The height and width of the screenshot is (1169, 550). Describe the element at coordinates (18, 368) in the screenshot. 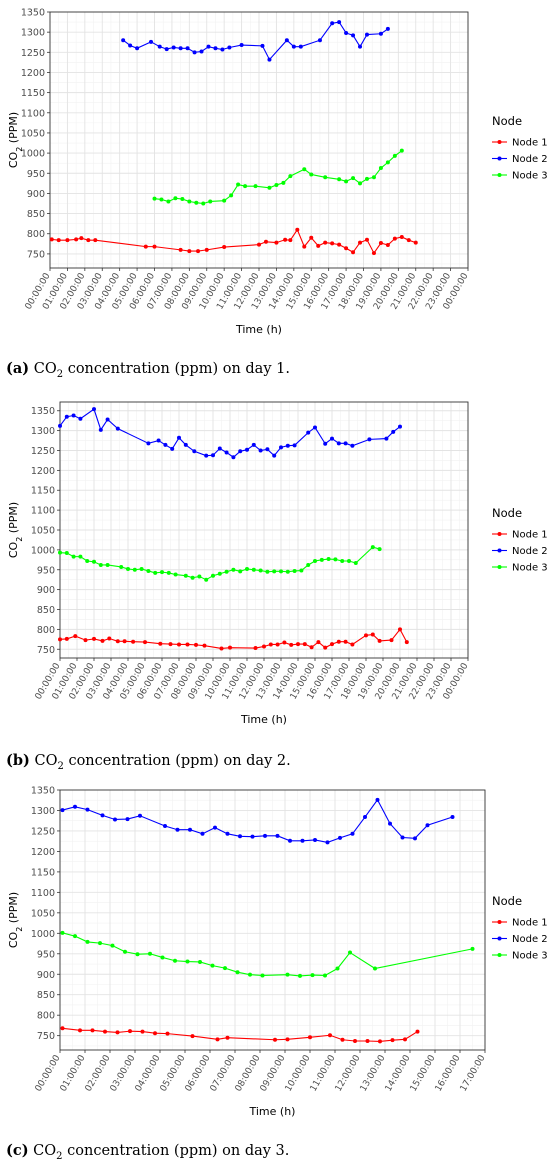

I see `caption-letter: (a)` at that location.